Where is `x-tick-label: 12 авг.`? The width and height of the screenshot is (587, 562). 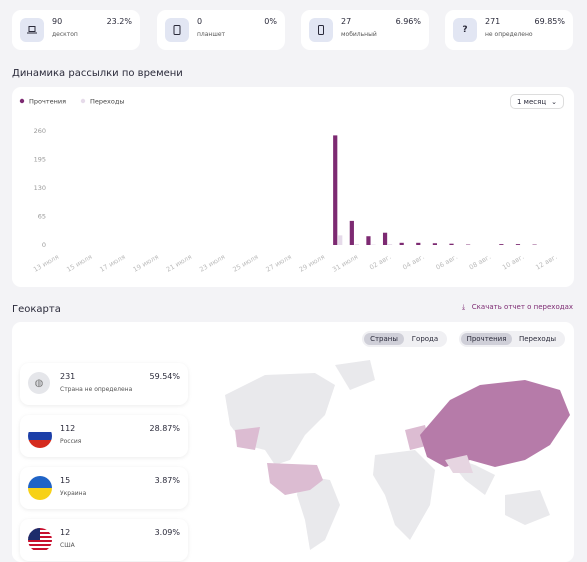
x-tick-label: 12 авг. is located at coordinates (546, 262).